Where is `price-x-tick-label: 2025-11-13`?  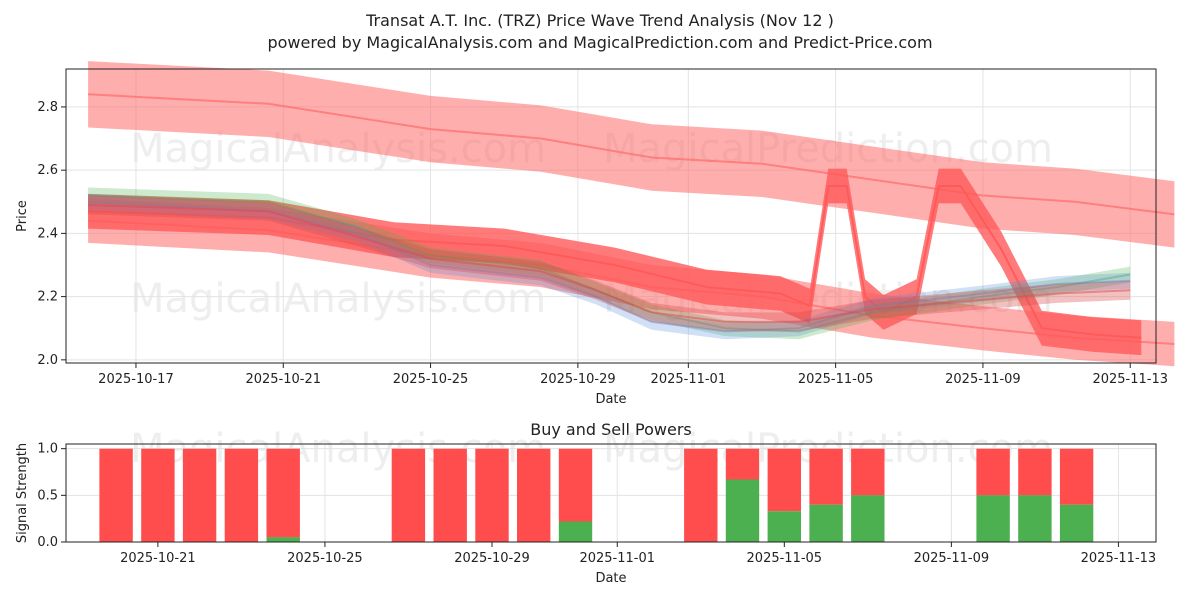
price-x-tick-label: 2025-11-13 is located at coordinates (1130, 379).